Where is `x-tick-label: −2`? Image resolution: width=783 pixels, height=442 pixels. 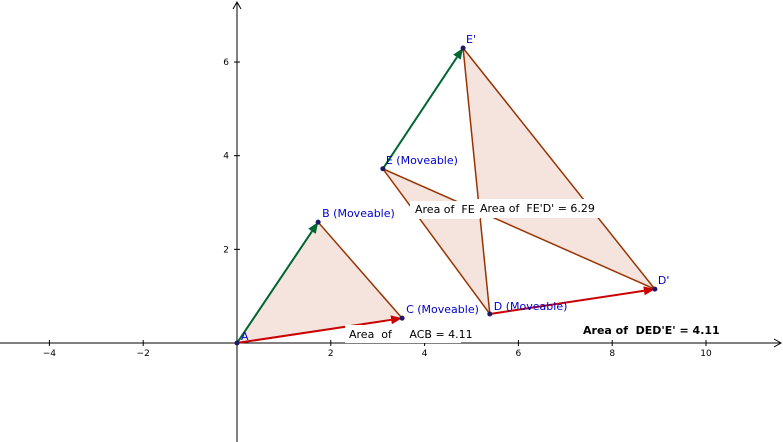
x-tick-label: −2 is located at coordinates (143, 354).